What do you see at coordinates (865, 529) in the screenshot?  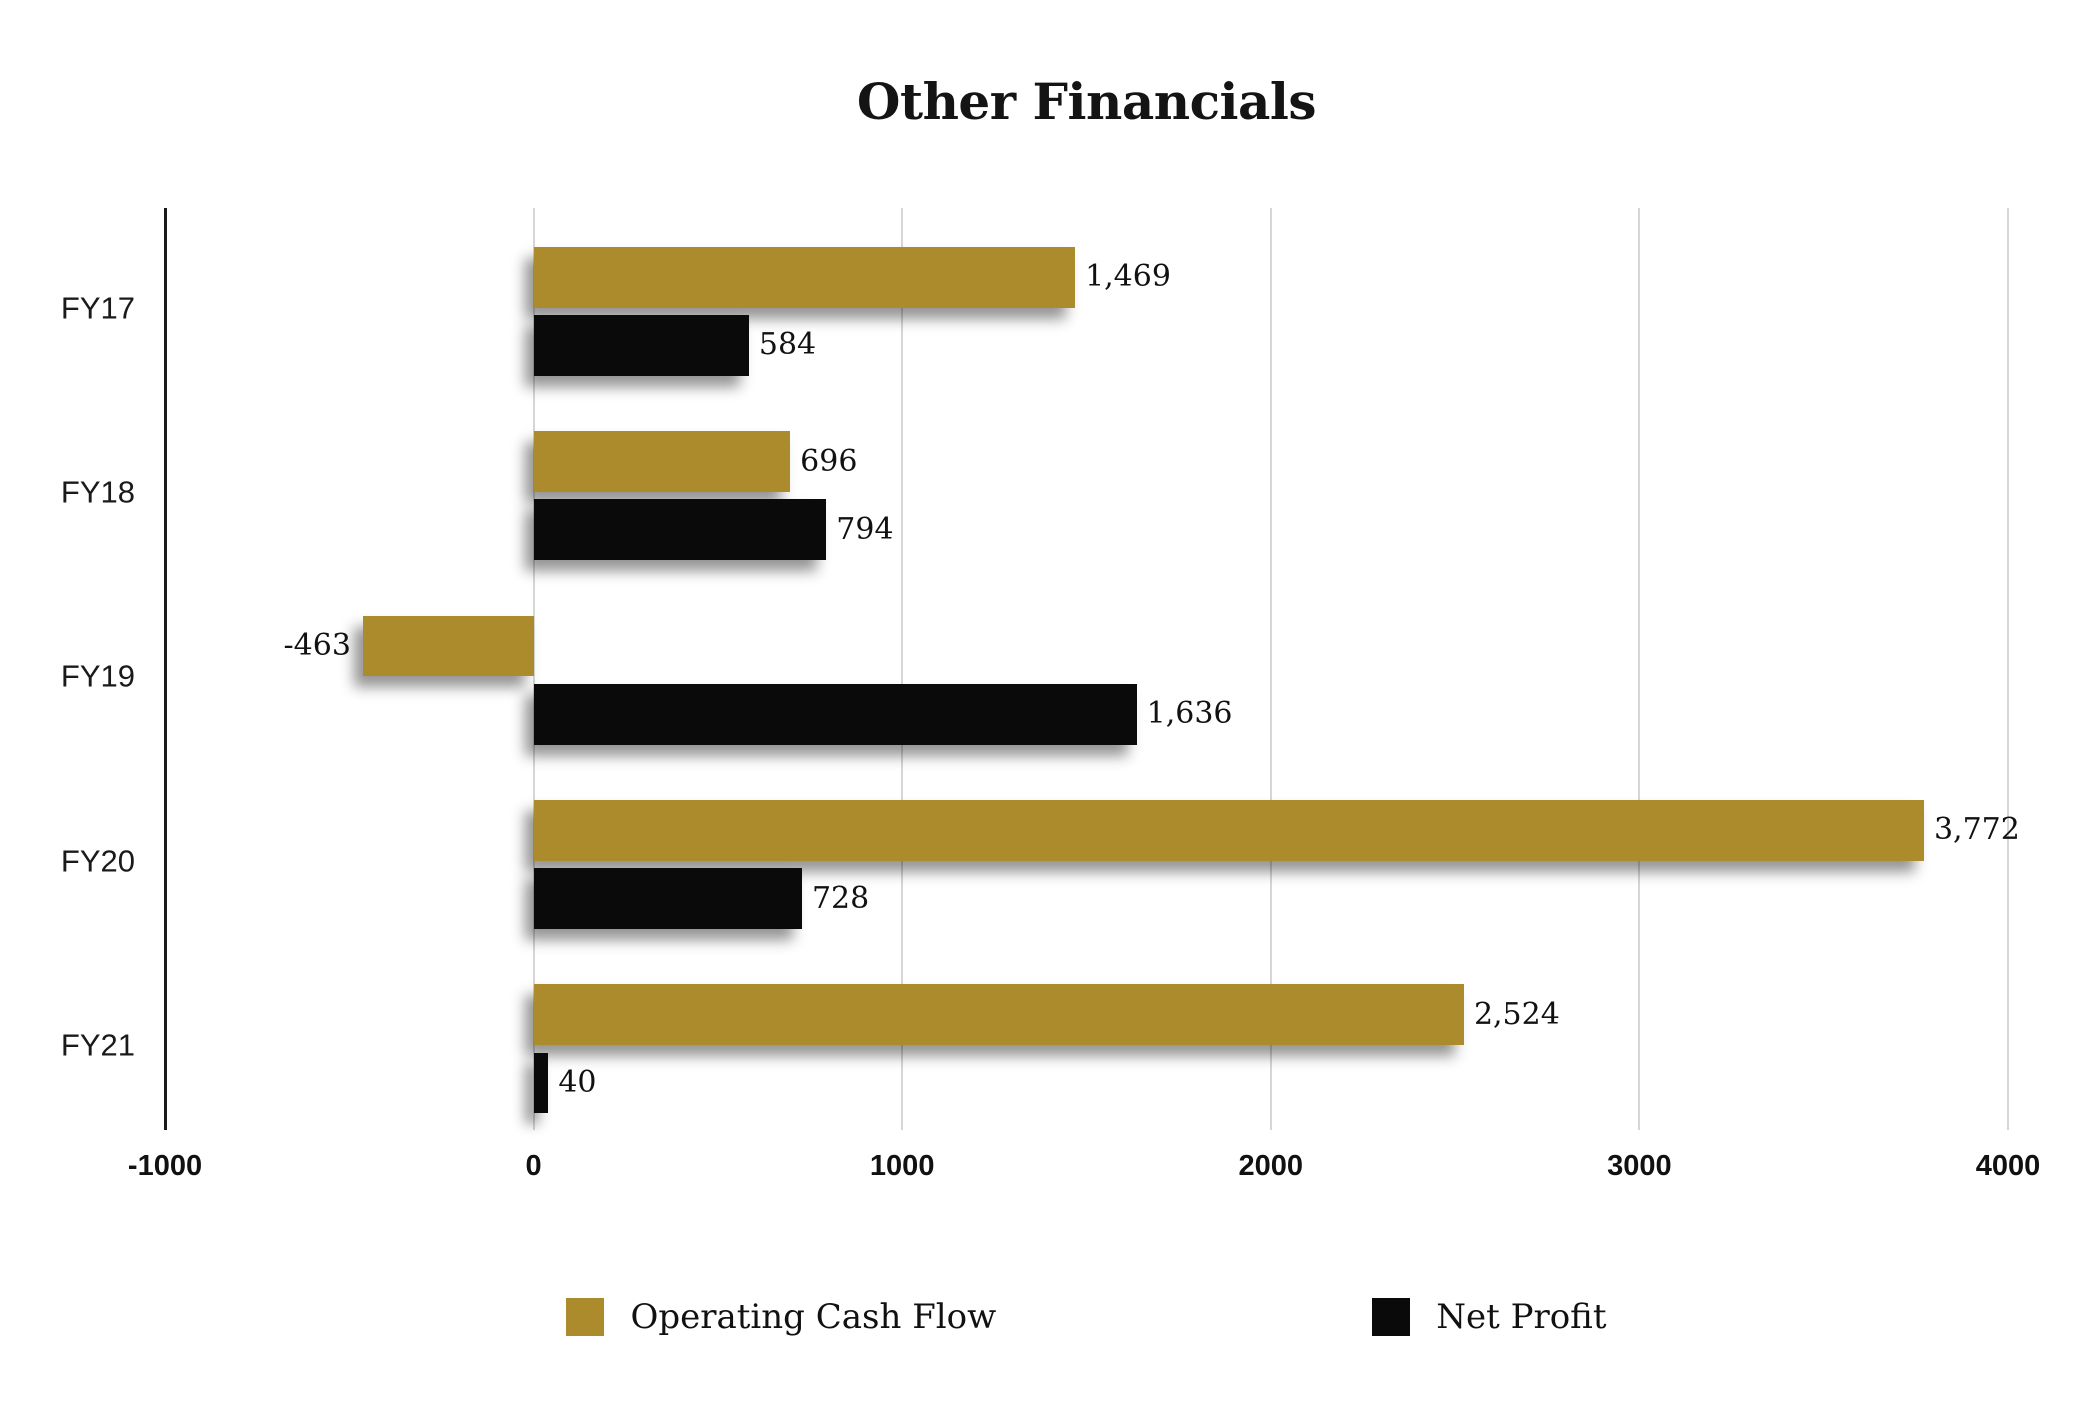 I see `value-label-FY18-net-profit: 794` at bounding box center [865, 529].